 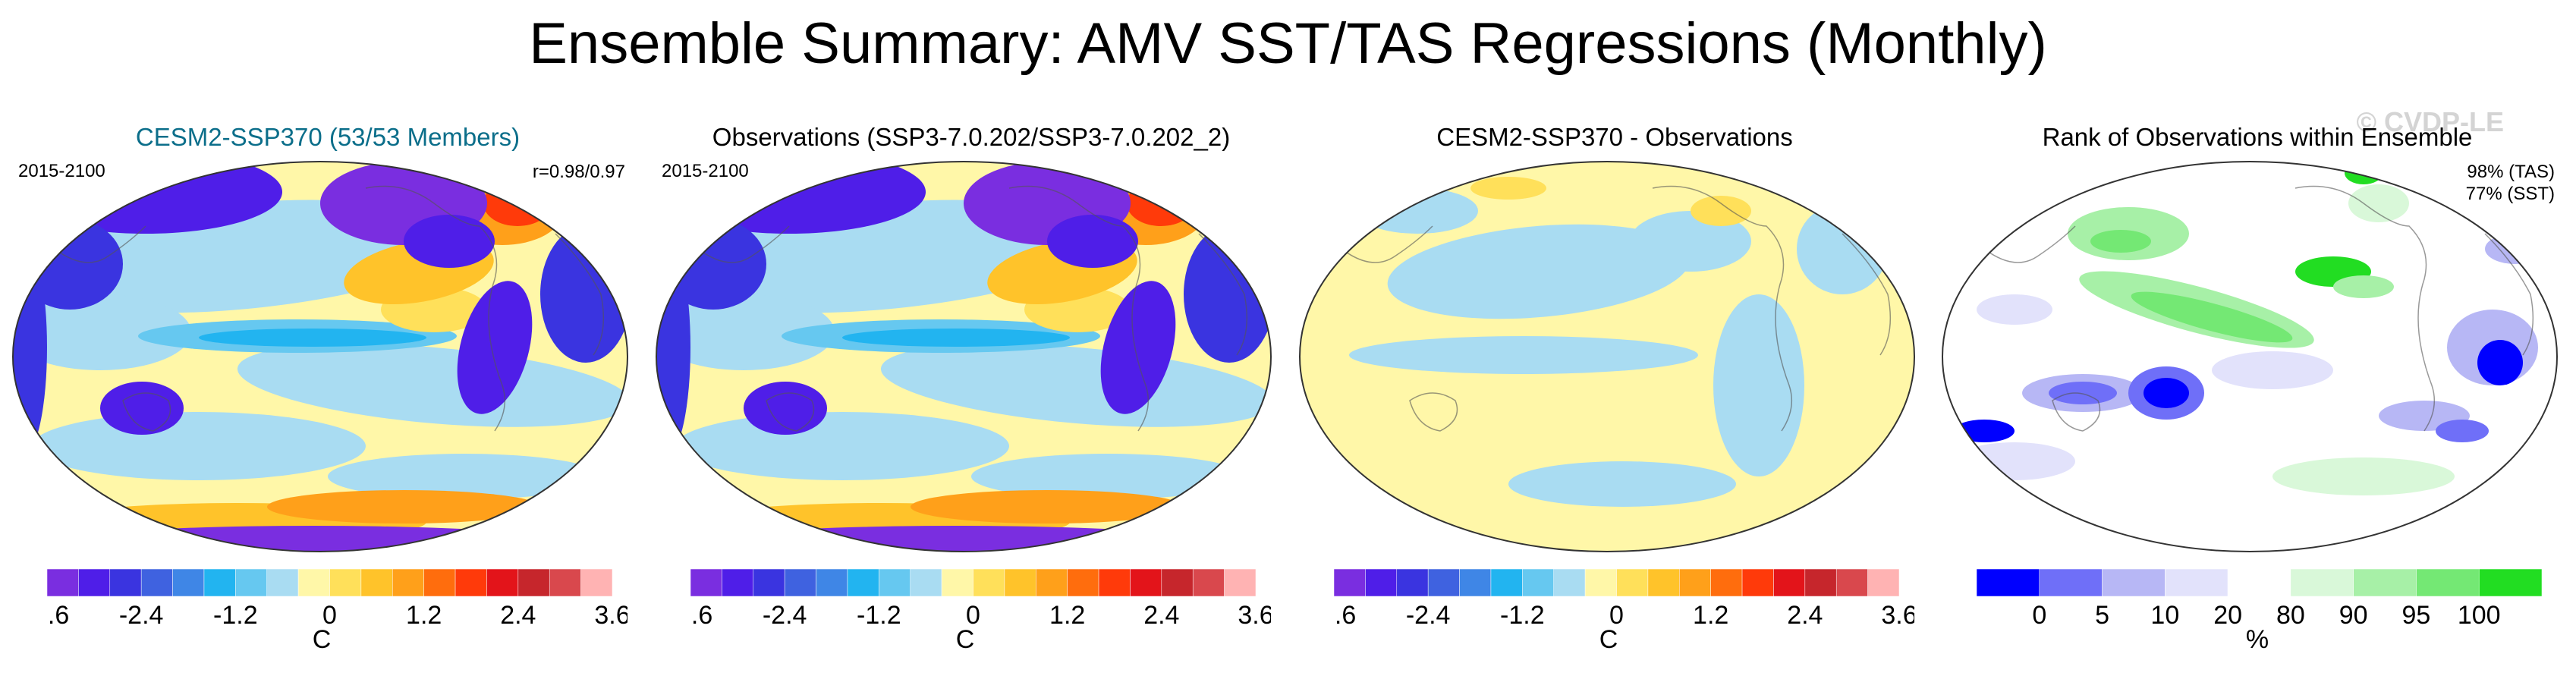 I want to click on colorbar-tick-label: 80, so click(x=2290, y=615).